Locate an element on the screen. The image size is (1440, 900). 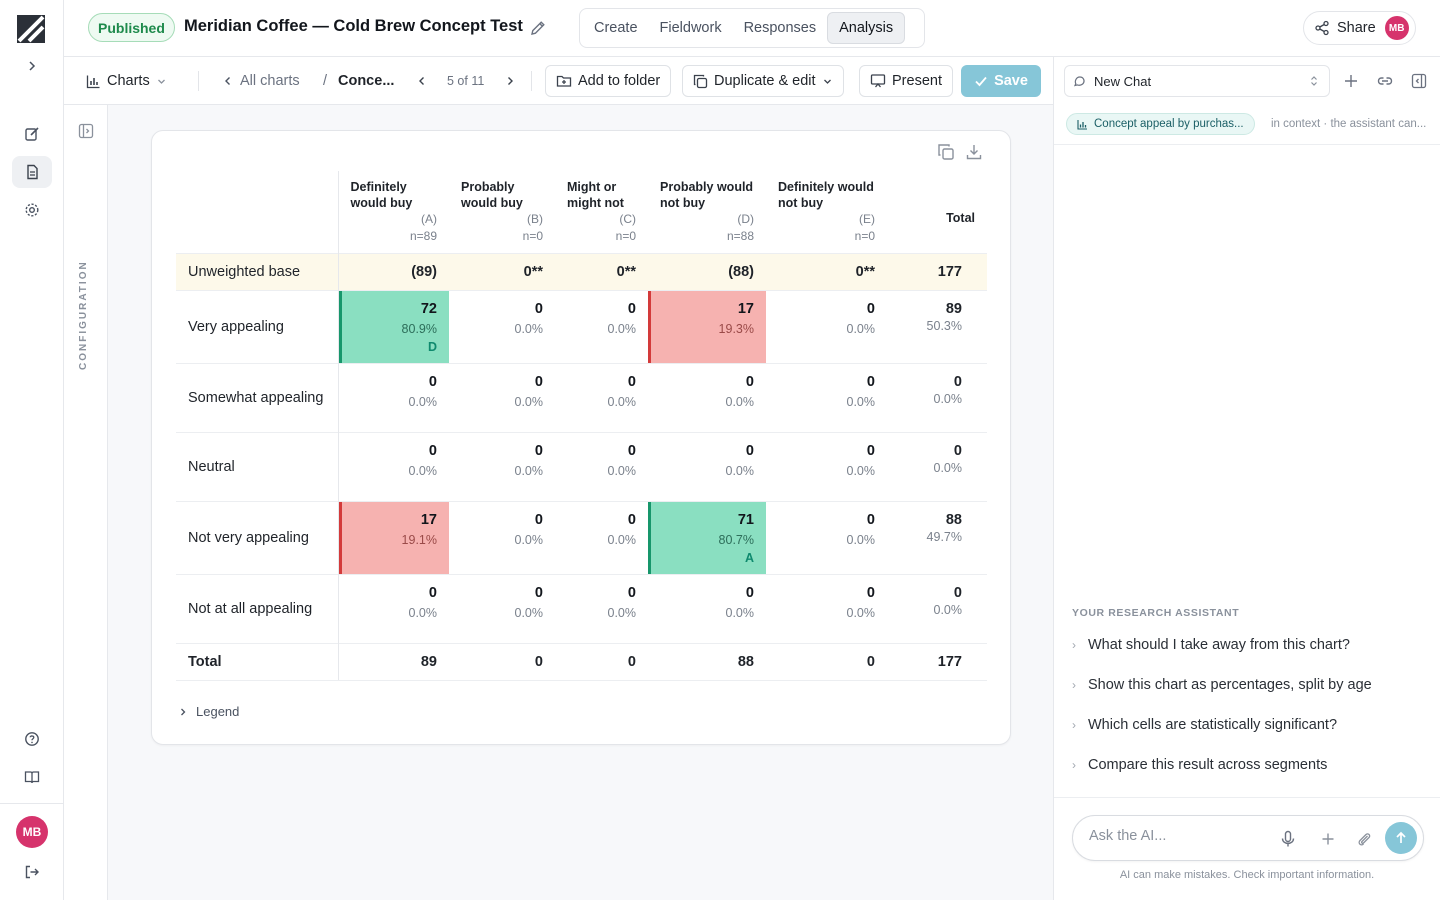
total-row-cell: 0 is located at coordinates (601, 661).